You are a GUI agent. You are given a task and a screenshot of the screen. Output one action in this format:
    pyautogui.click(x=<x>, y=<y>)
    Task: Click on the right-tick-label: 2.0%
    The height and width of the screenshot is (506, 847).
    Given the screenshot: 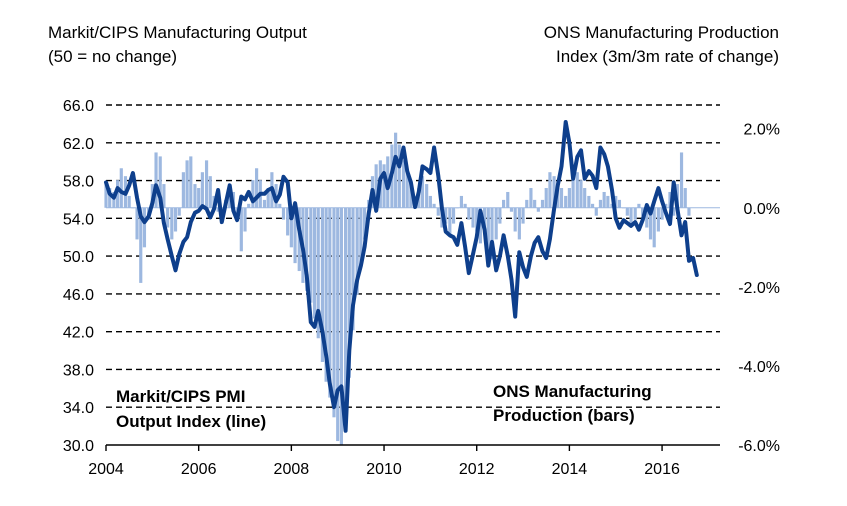 What is the action you would take?
    pyautogui.click(x=762, y=130)
    